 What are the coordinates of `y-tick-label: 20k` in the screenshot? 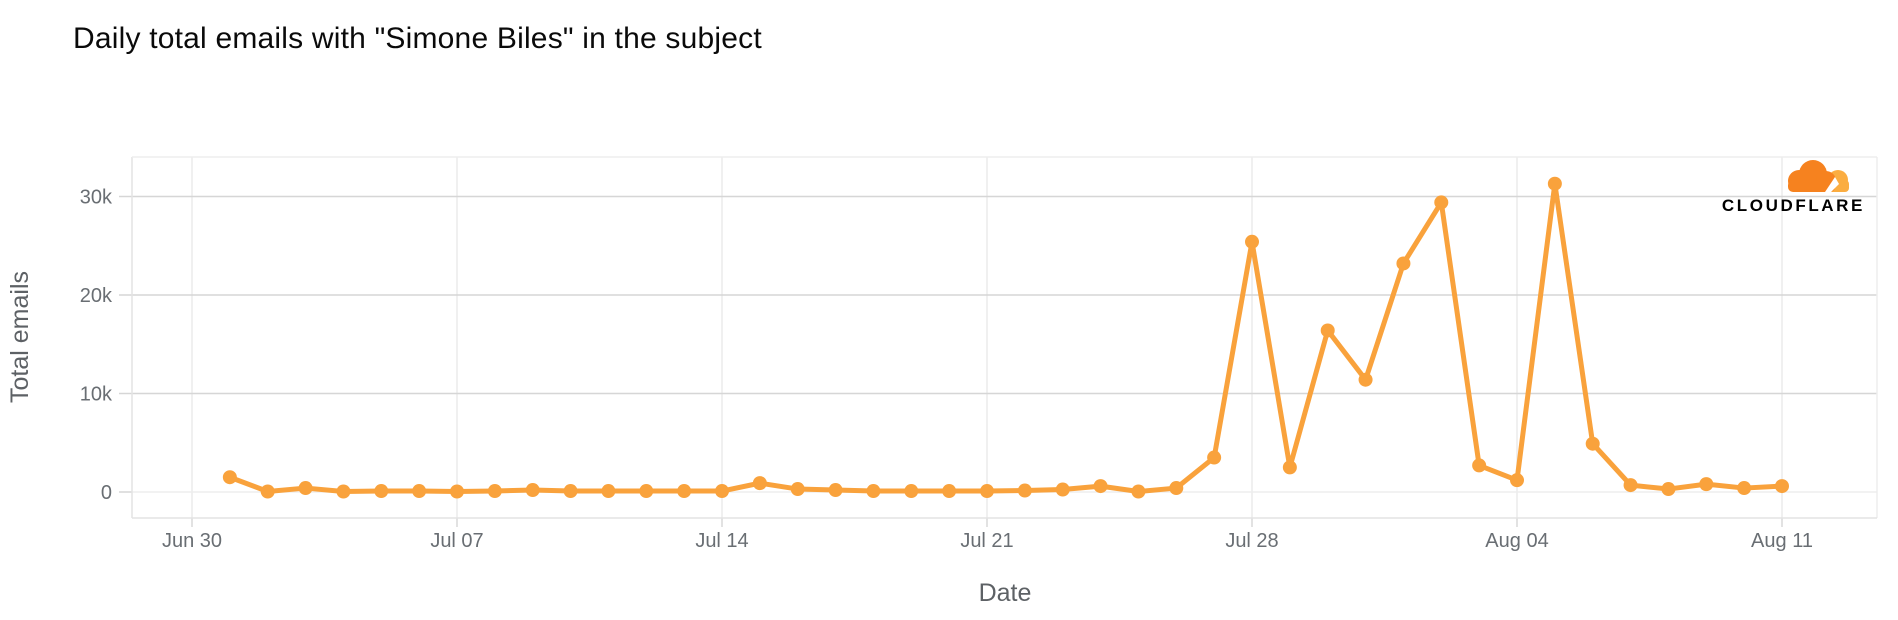 It's located at (96, 296).